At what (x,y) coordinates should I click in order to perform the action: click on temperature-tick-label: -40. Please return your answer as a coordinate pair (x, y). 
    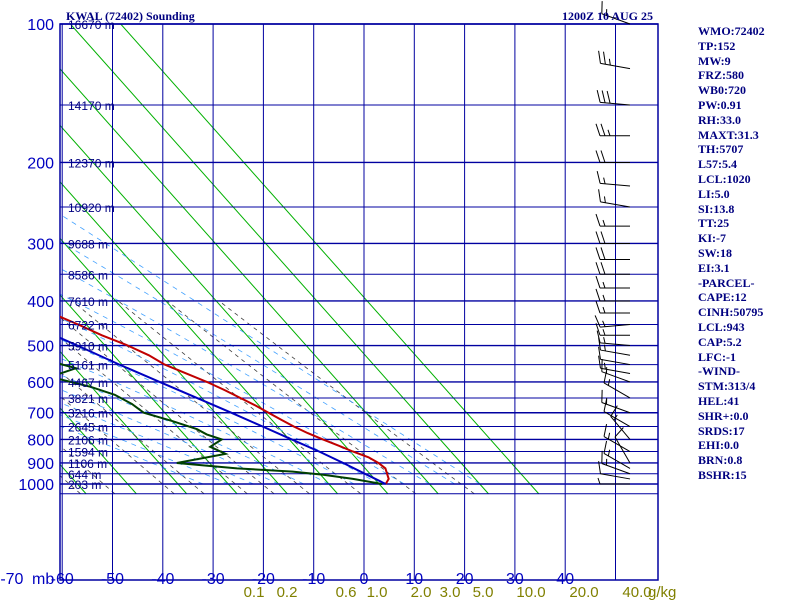
    Looking at the image, I should click on (162, 579).